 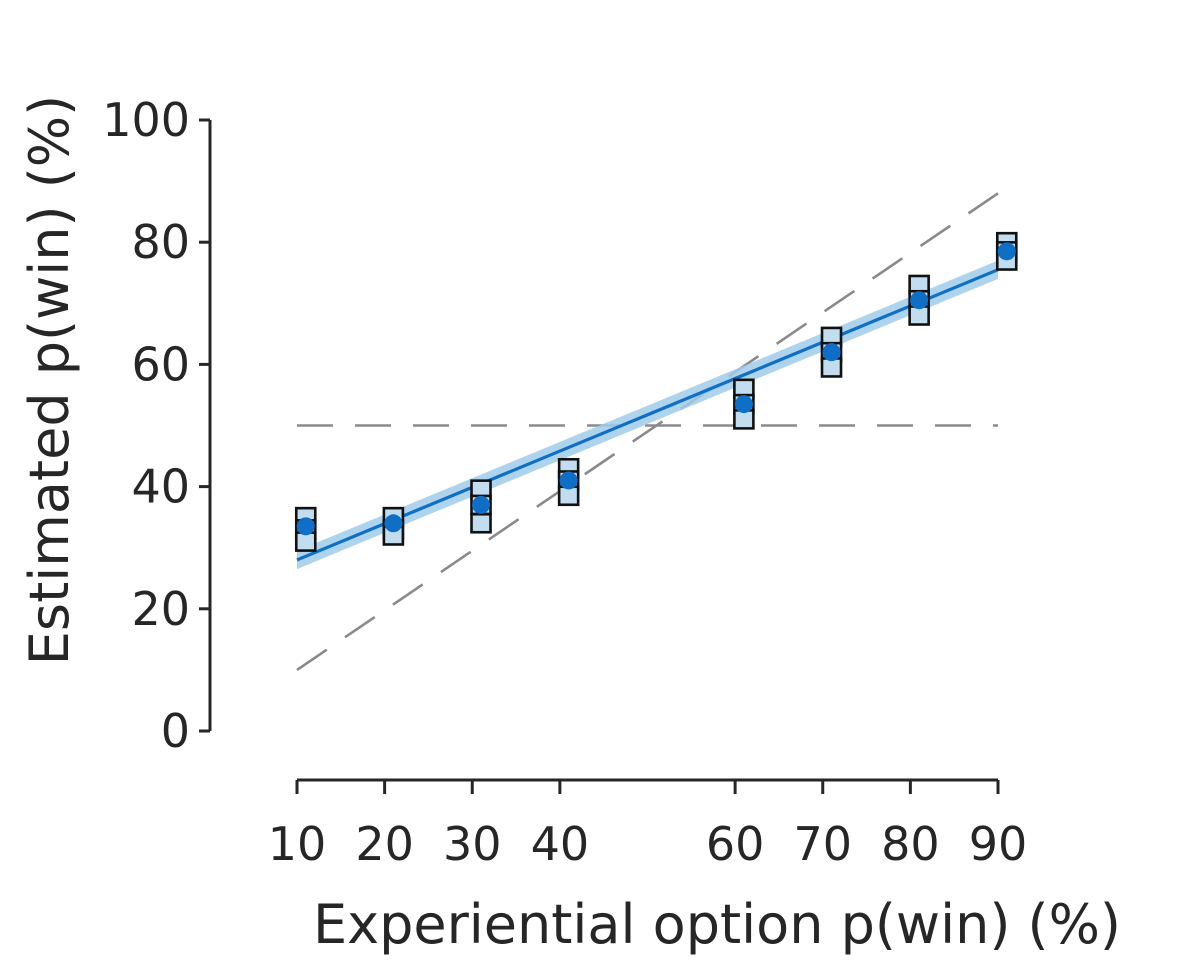 I want to click on x-tick-label: 20, so click(x=384, y=844).